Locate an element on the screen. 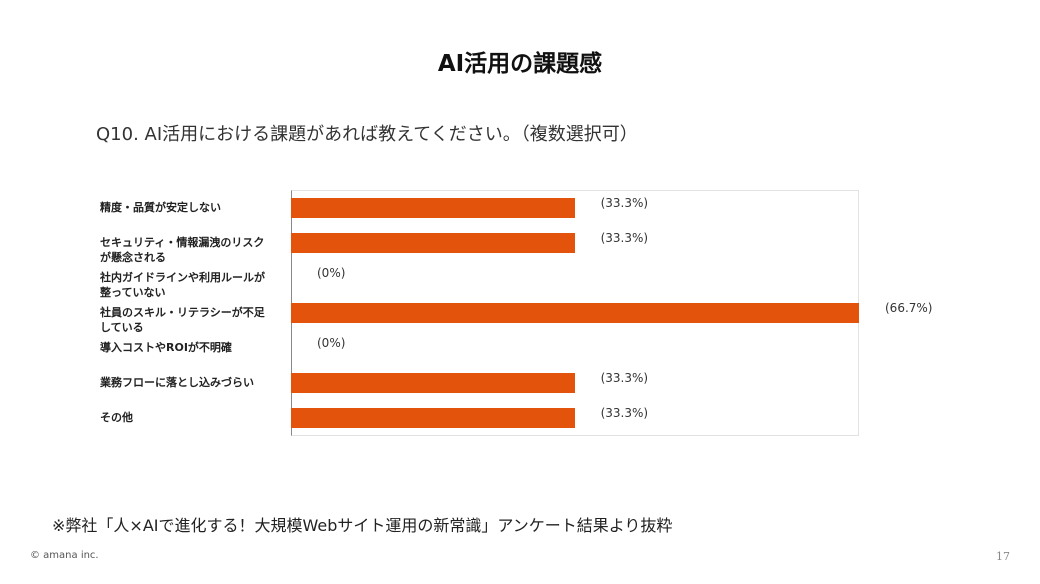  category-label: 業務フローに落とし込みづらい is located at coordinates (177, 383).